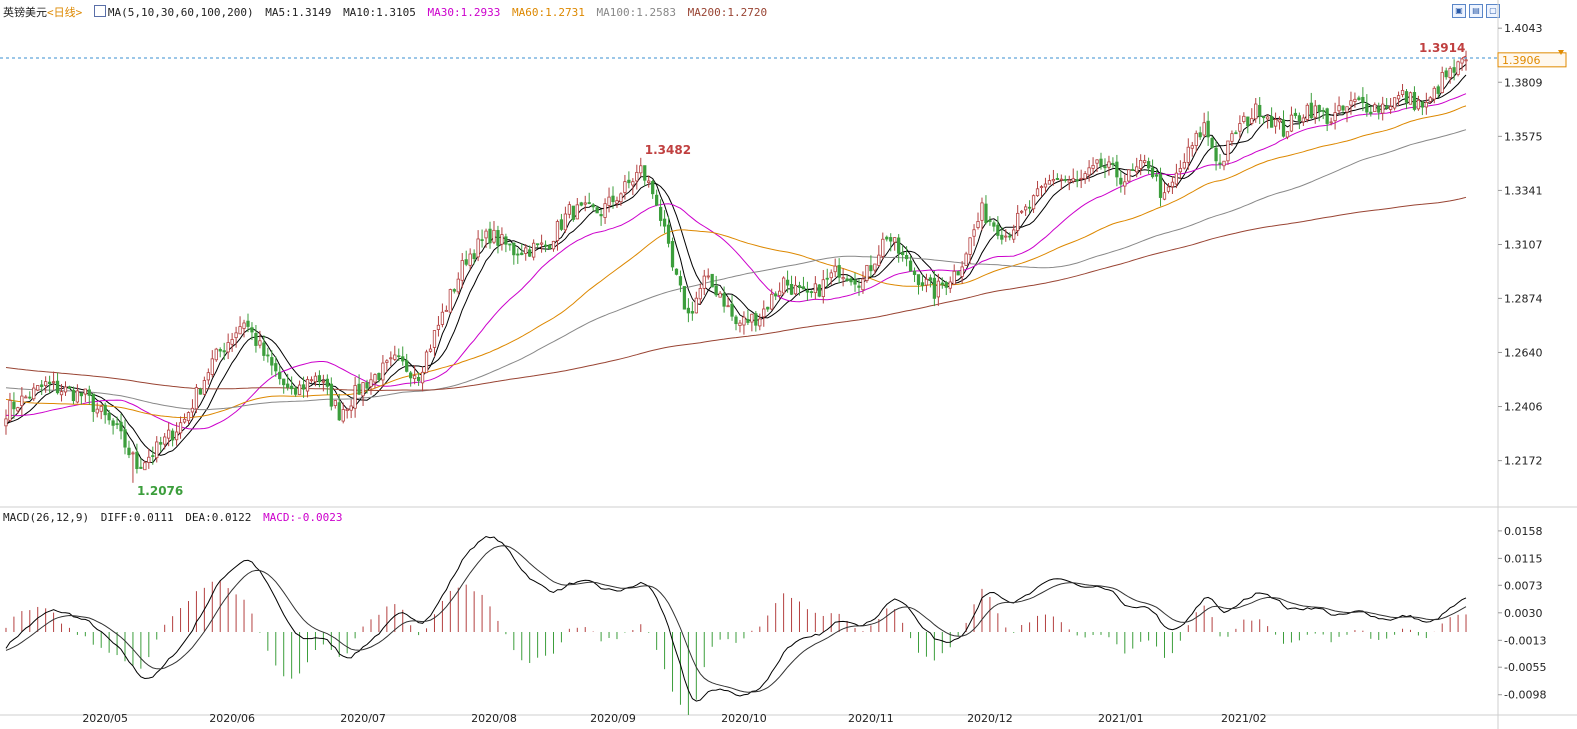 The width and height of the screenshot is (1577, 729). Describe the element at coordinates (871, 718) in the screenshot. I see `date-axis-label: 2020/11` at that location.